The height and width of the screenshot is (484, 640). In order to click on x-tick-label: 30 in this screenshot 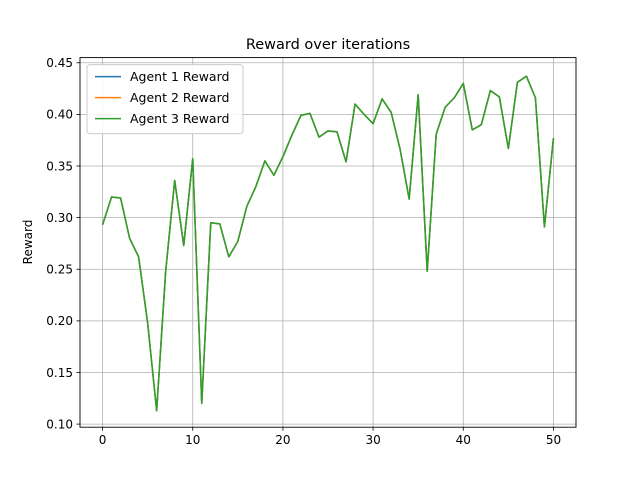, I will do `click(372, 440)`.